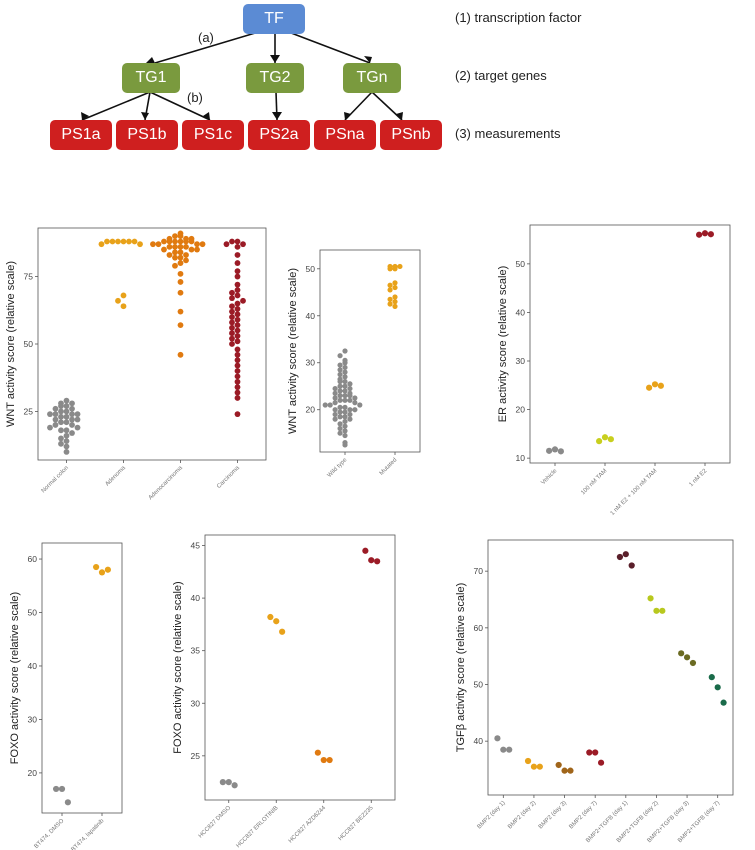 This screenshot has height=850, width=755. I want to click on edge-tgn-psnb, so click(387, 106).